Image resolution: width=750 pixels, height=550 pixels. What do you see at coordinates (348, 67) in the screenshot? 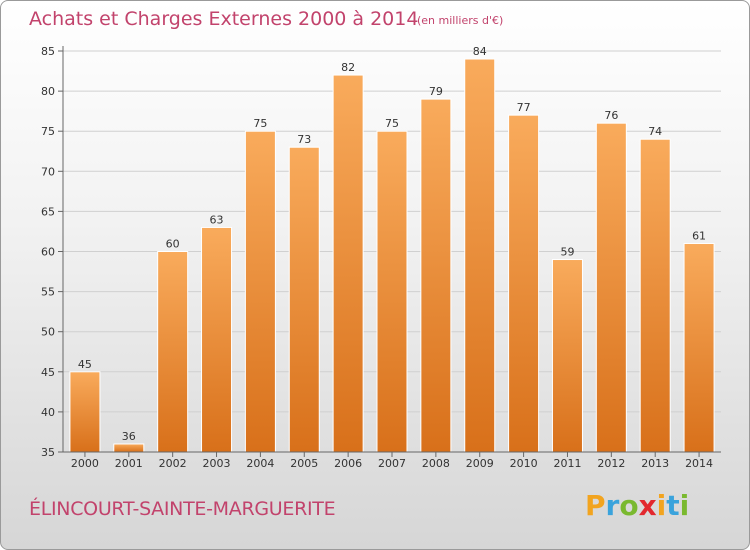
I see `value-label-2006: 82` at bounding box center [348, 67].